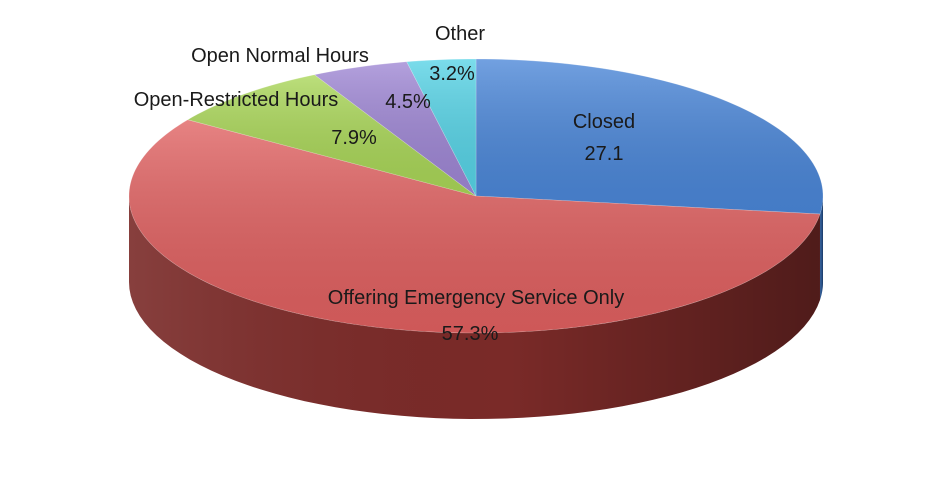 This screenshot has width=952, height=500. Describe the element at coordinates (476, 298) in the screenshot. I see `slice-label-emergency: Offering Emergency Service Only` at that location.